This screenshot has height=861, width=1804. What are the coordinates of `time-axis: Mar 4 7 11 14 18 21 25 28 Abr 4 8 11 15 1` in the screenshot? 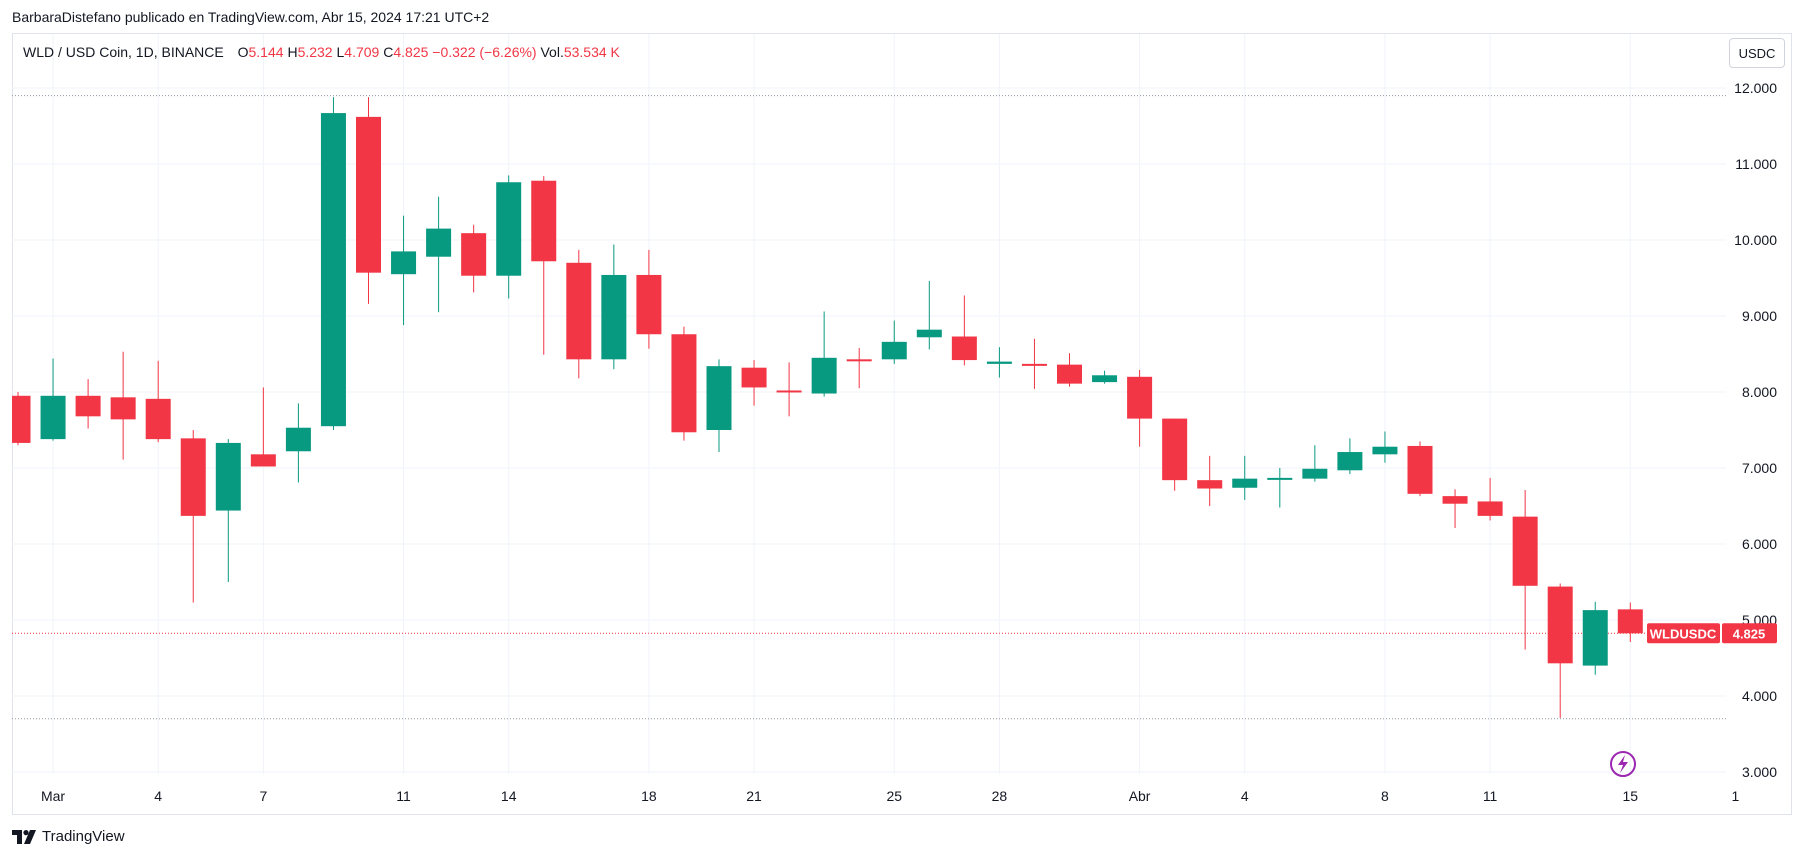 It's located at (890, 796).